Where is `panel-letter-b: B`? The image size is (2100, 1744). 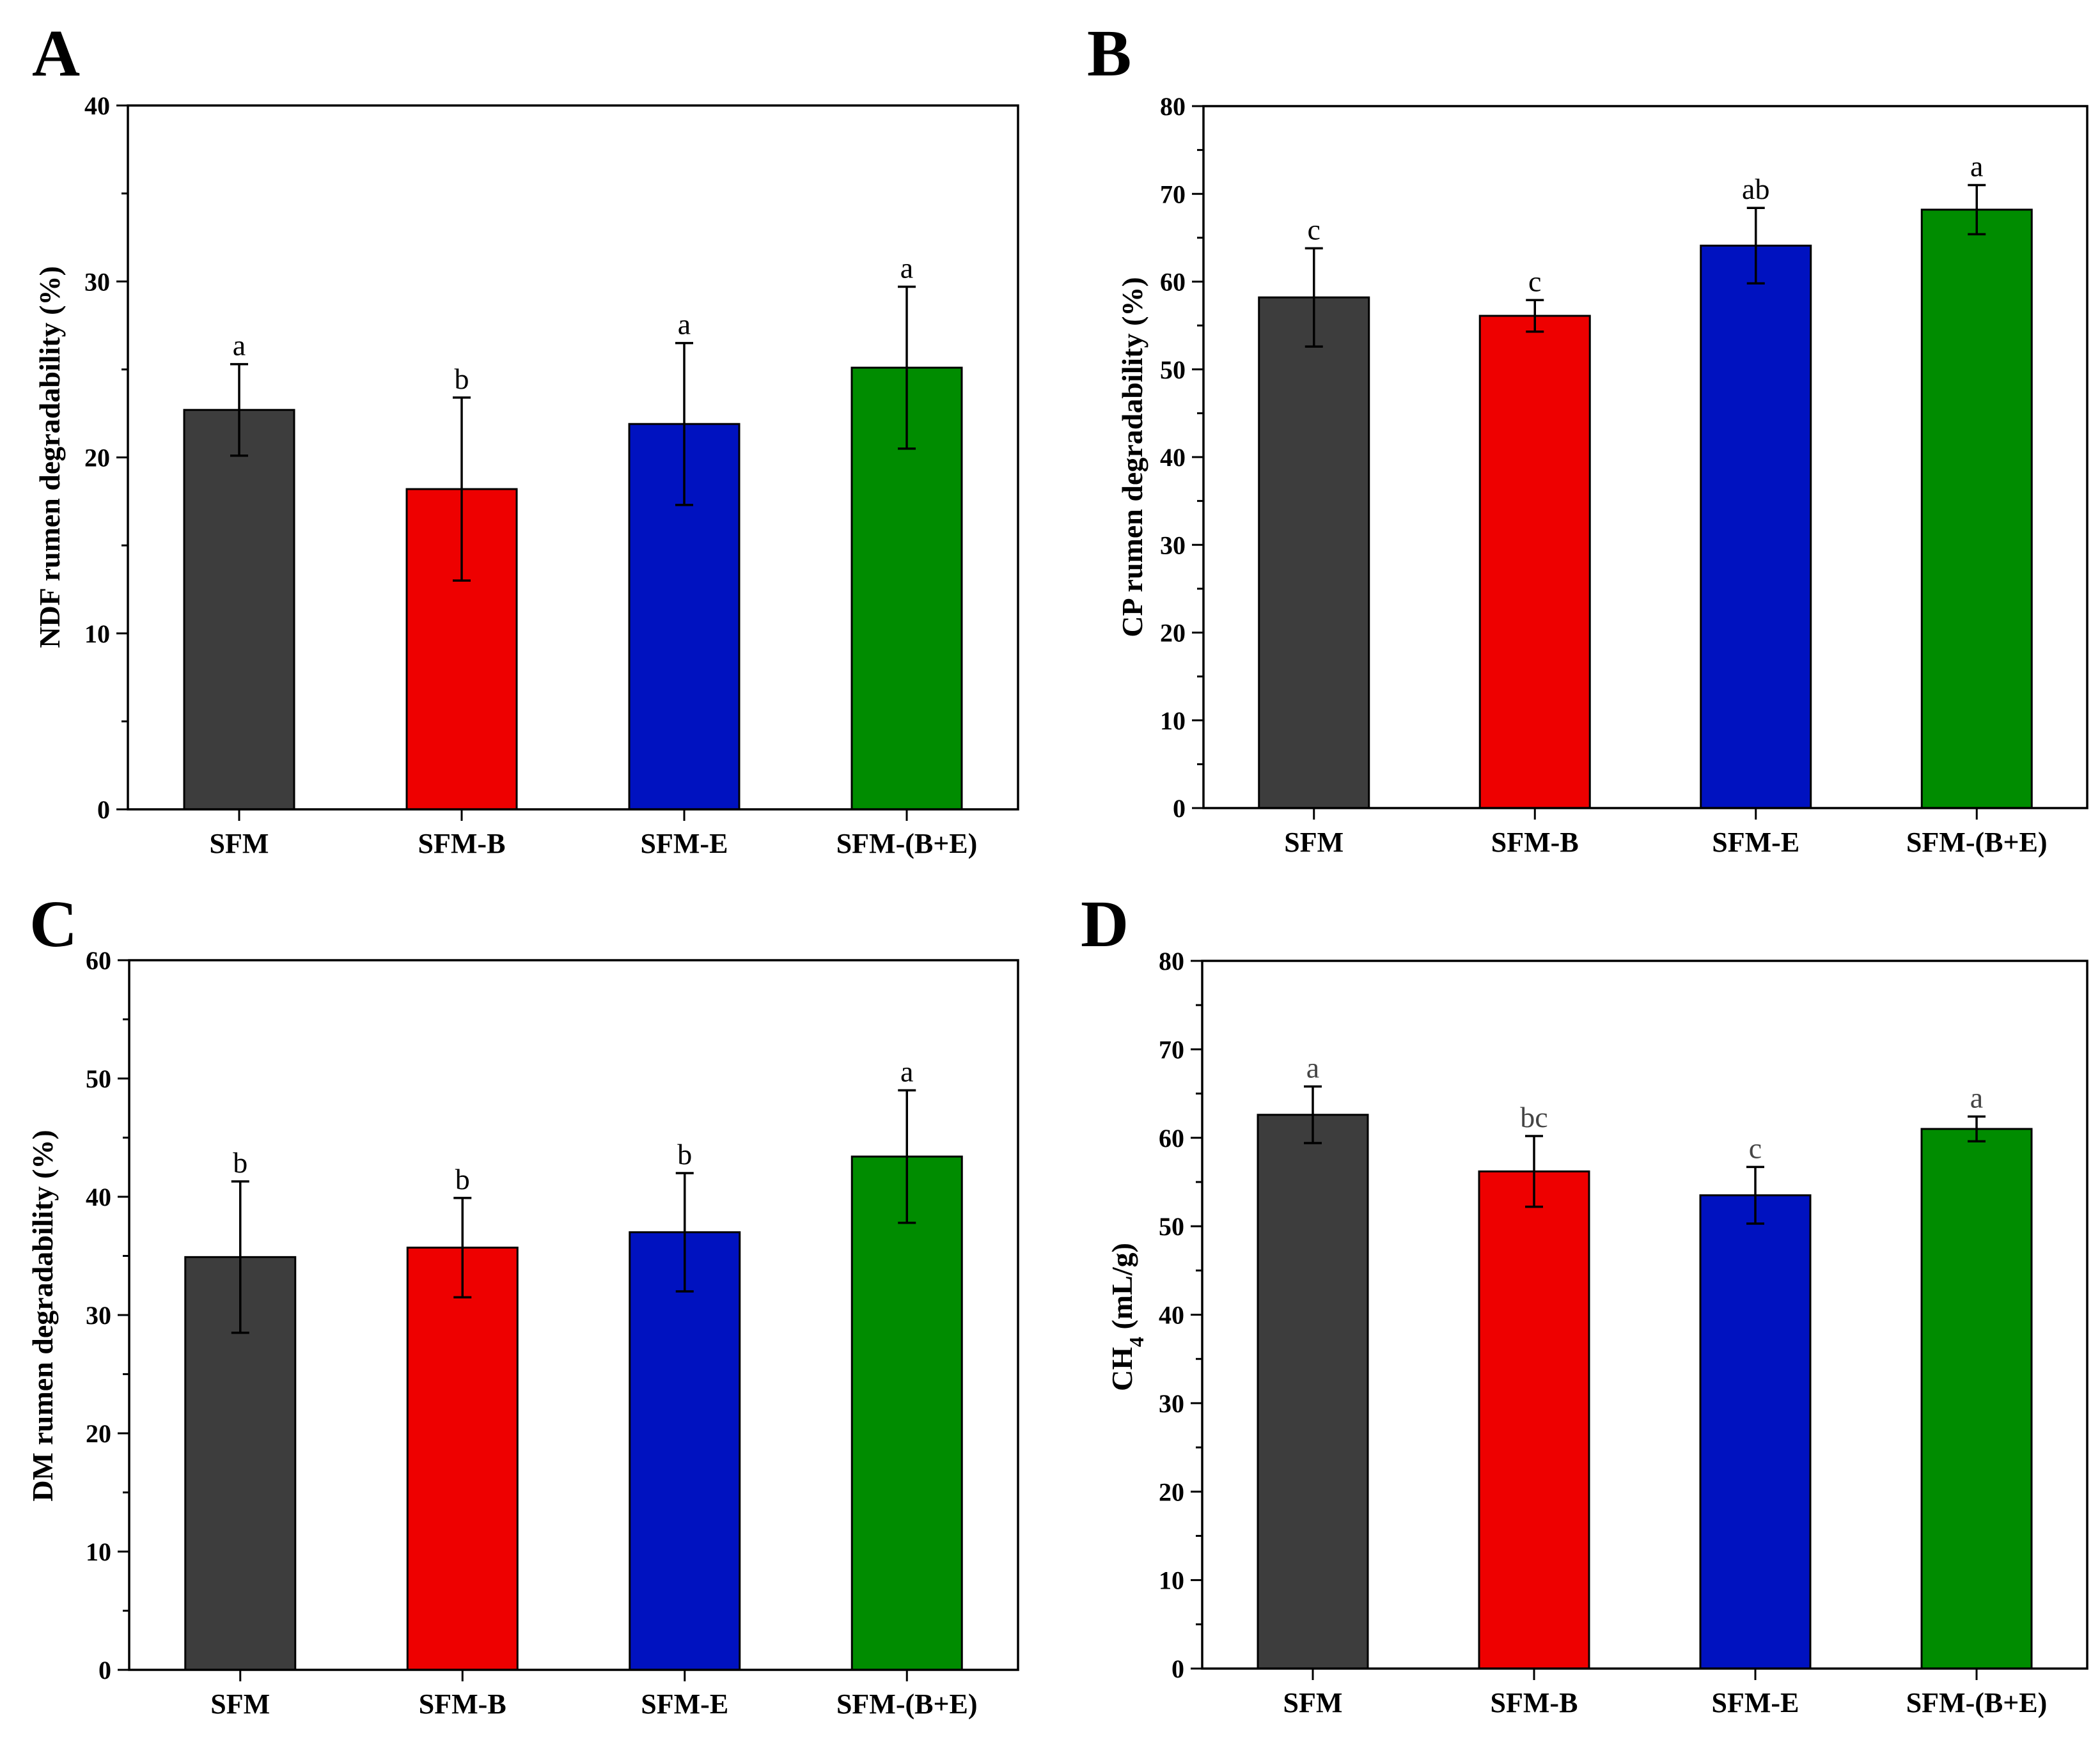 panel-letter-b: B is located at coordinates (1109, 53).